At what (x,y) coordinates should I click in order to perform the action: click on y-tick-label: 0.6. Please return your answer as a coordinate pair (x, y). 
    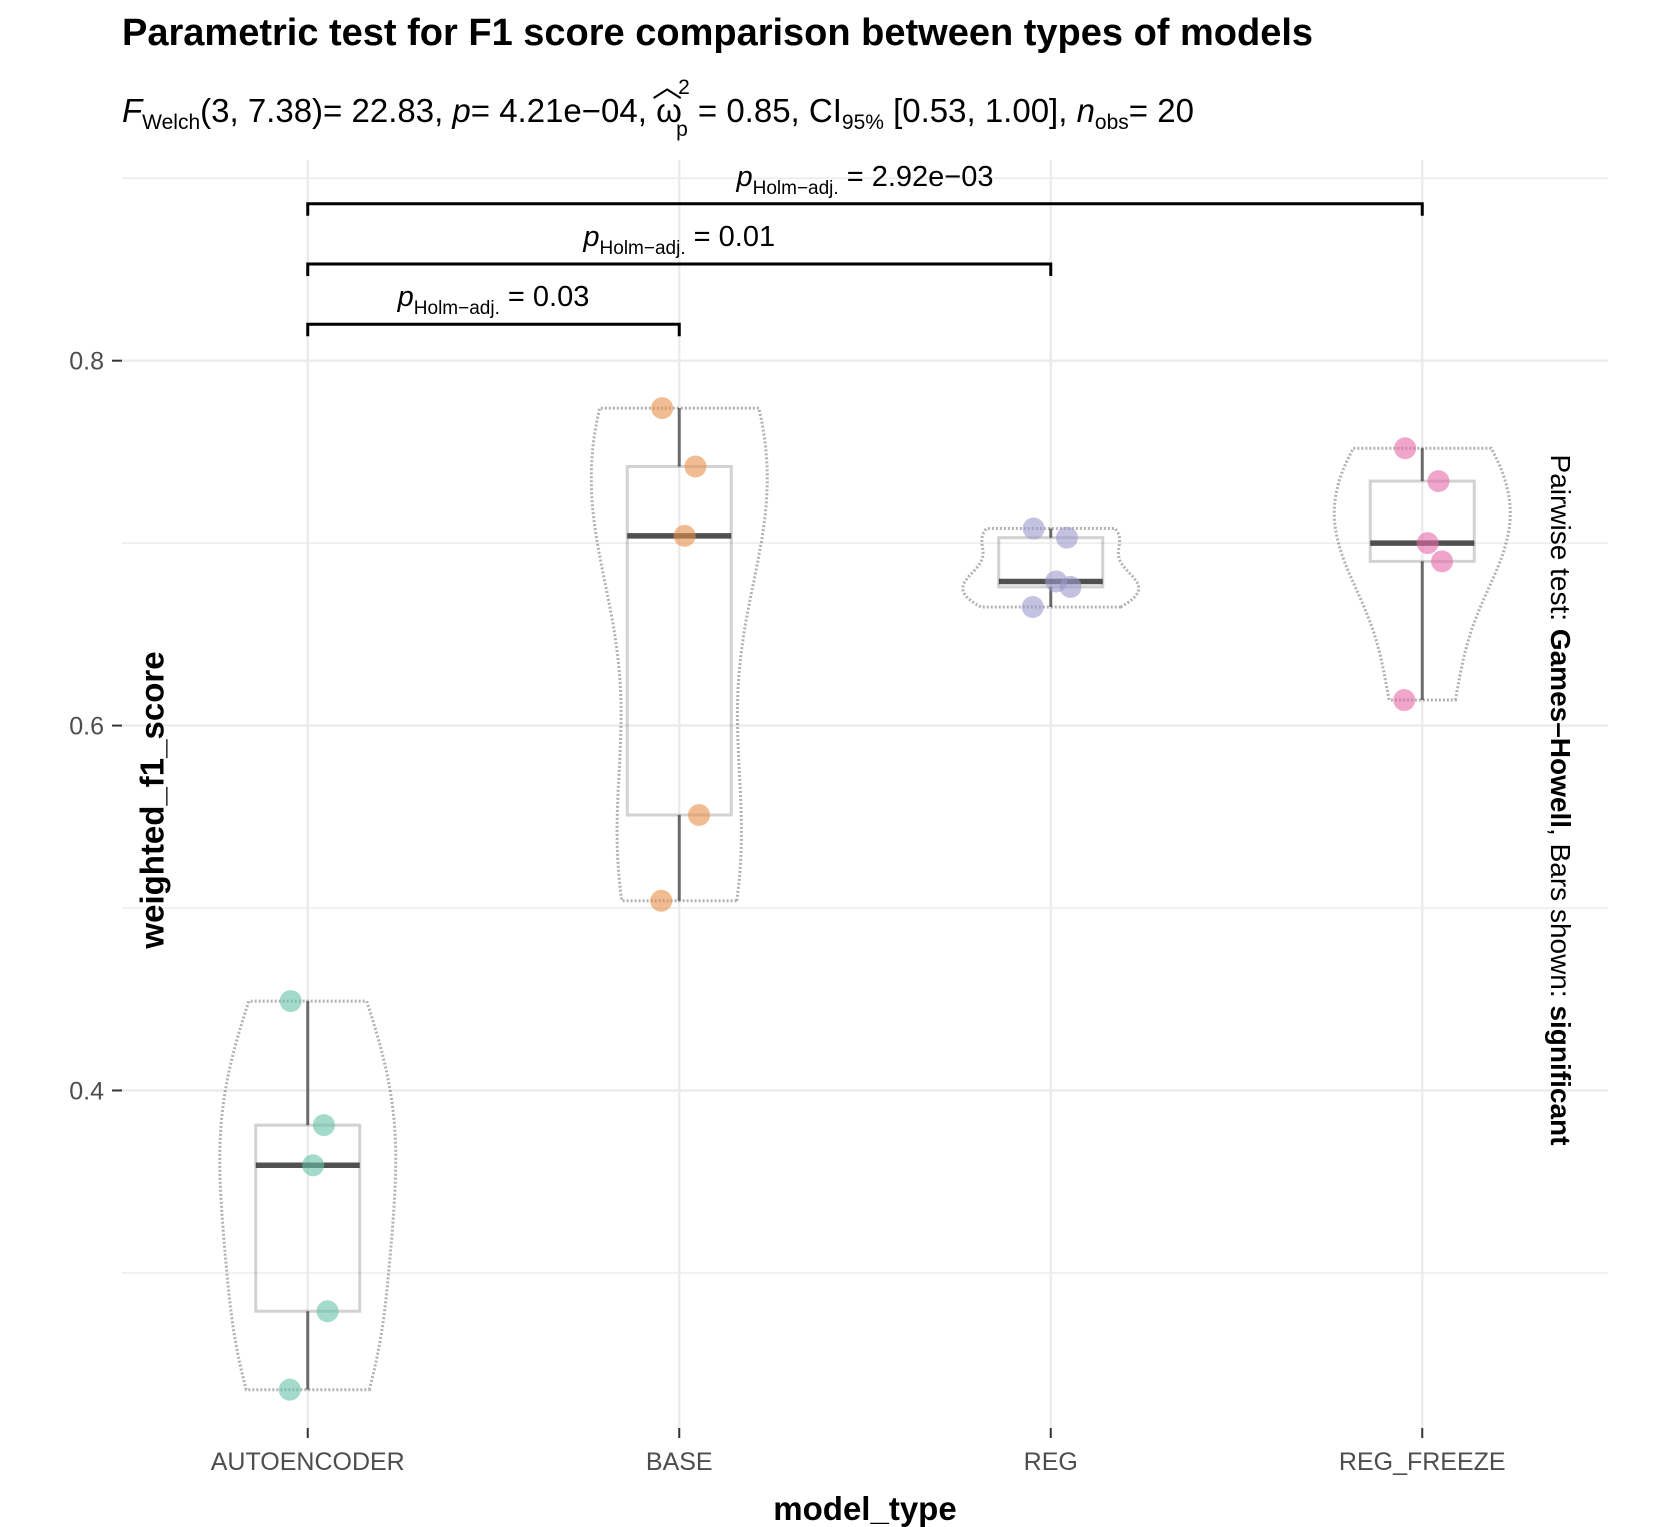
    Looking at the image, I should click on (86, 727).